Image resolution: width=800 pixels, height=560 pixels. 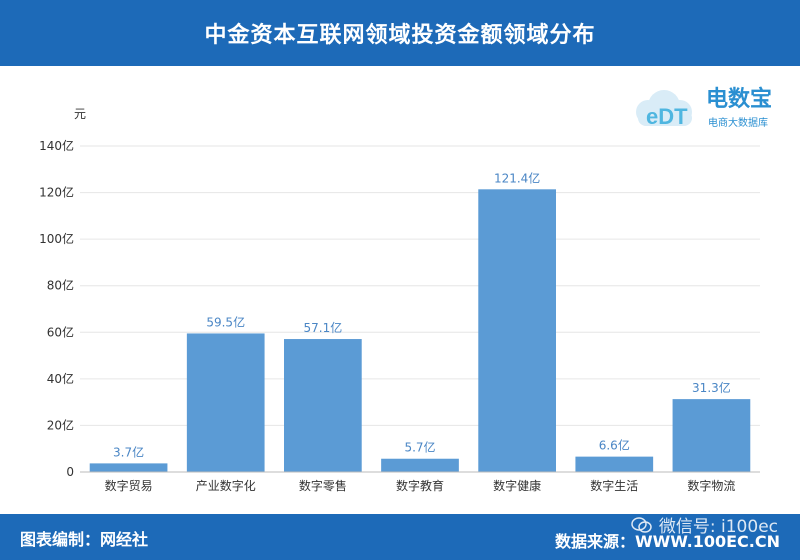 I want to click on y-tick-label: 0, so click(x=70, y=472).